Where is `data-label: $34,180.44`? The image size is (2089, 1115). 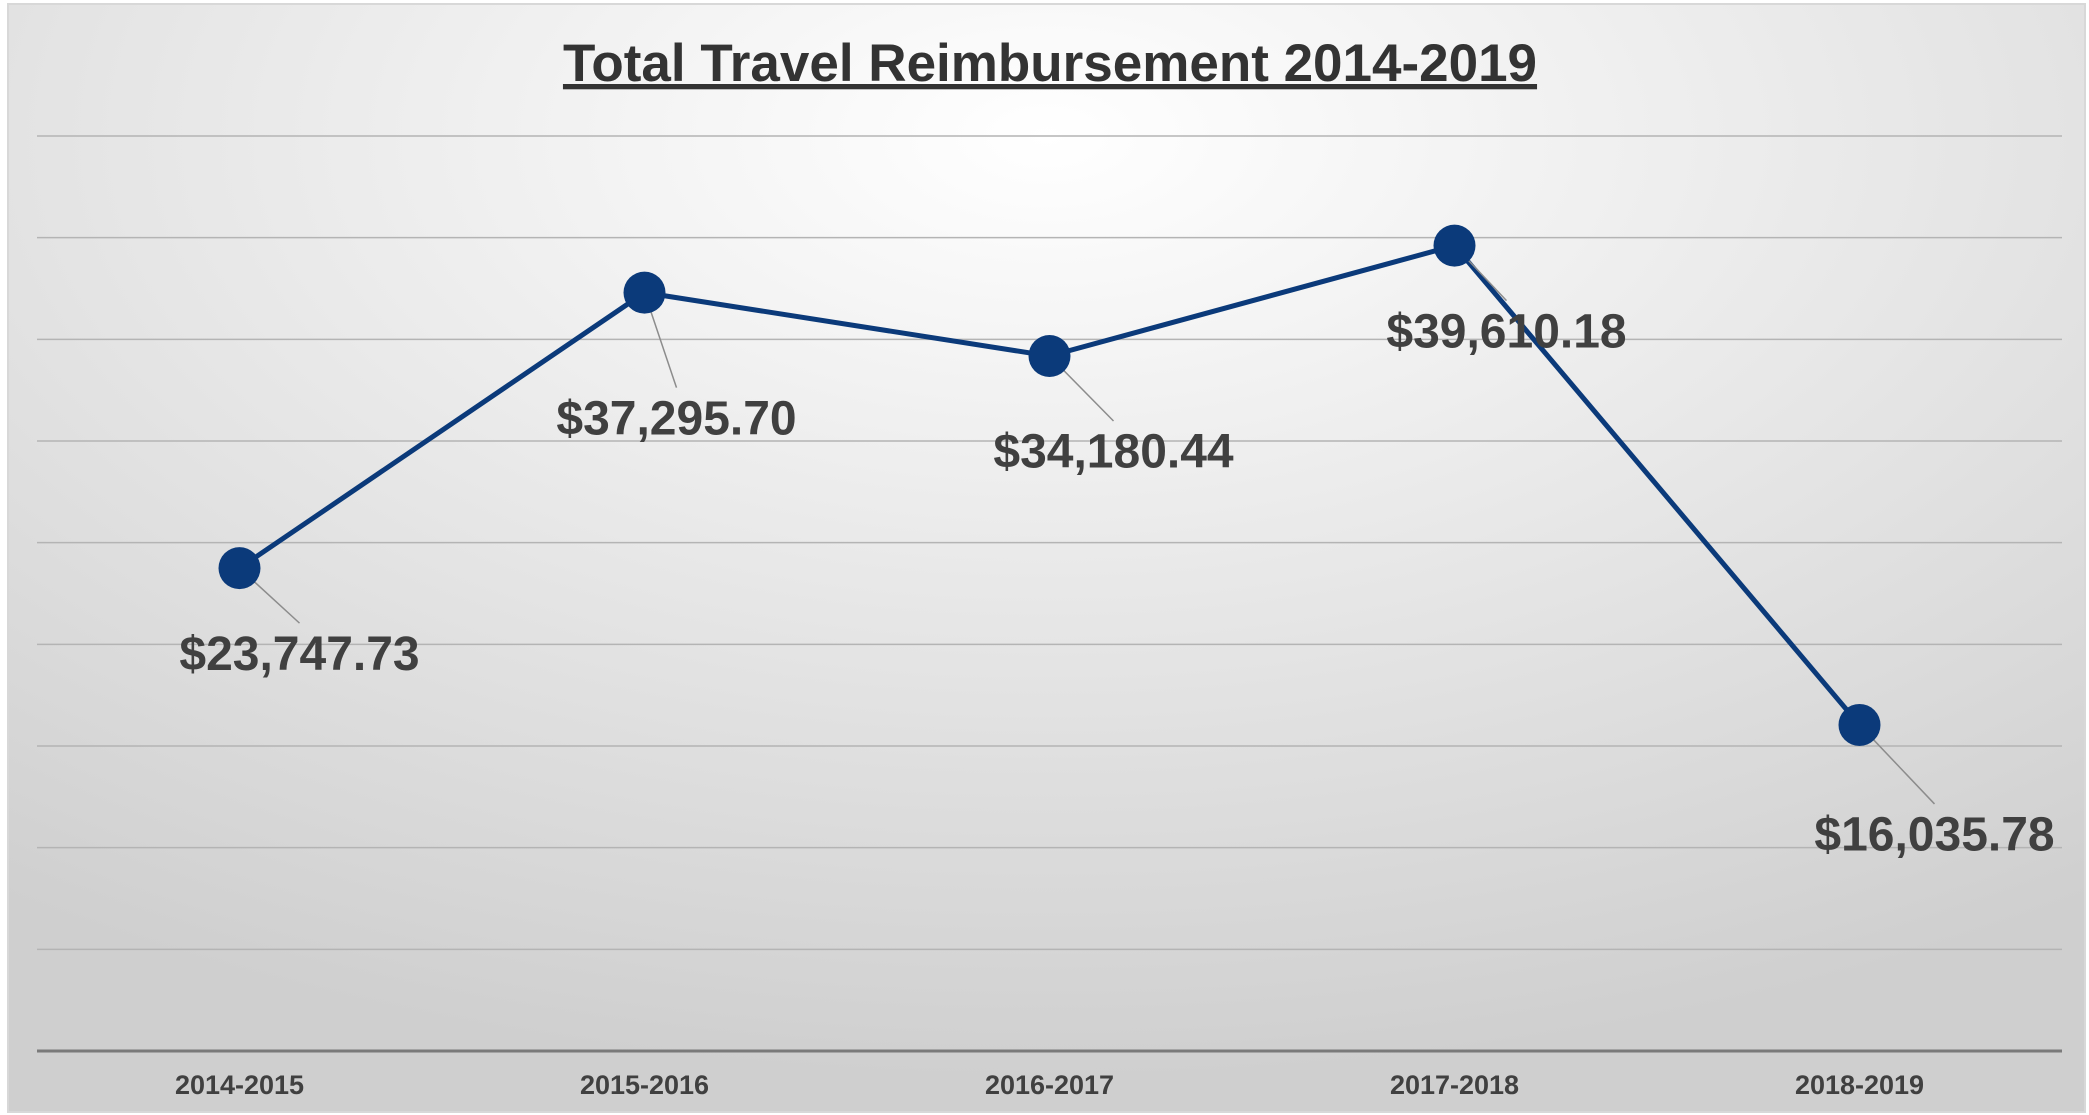
data-label: $34,180.44 is located at coordinates (1113, 452).